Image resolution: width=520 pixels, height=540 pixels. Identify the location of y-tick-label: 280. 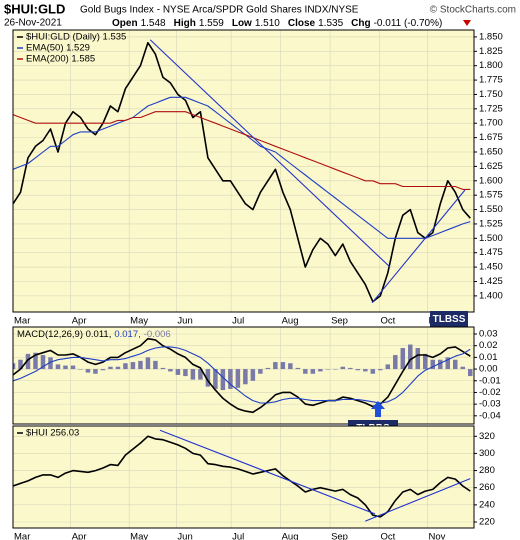
(487, 470).